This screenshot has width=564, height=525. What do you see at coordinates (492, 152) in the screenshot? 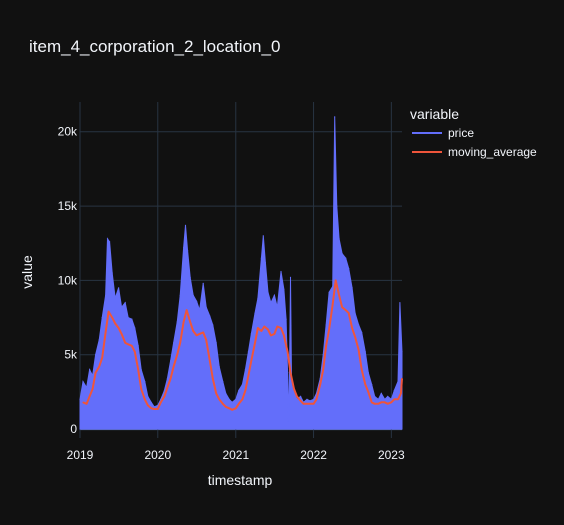
I see `legend-label-moving-average: moving_average` at bounding box center [492, 152].